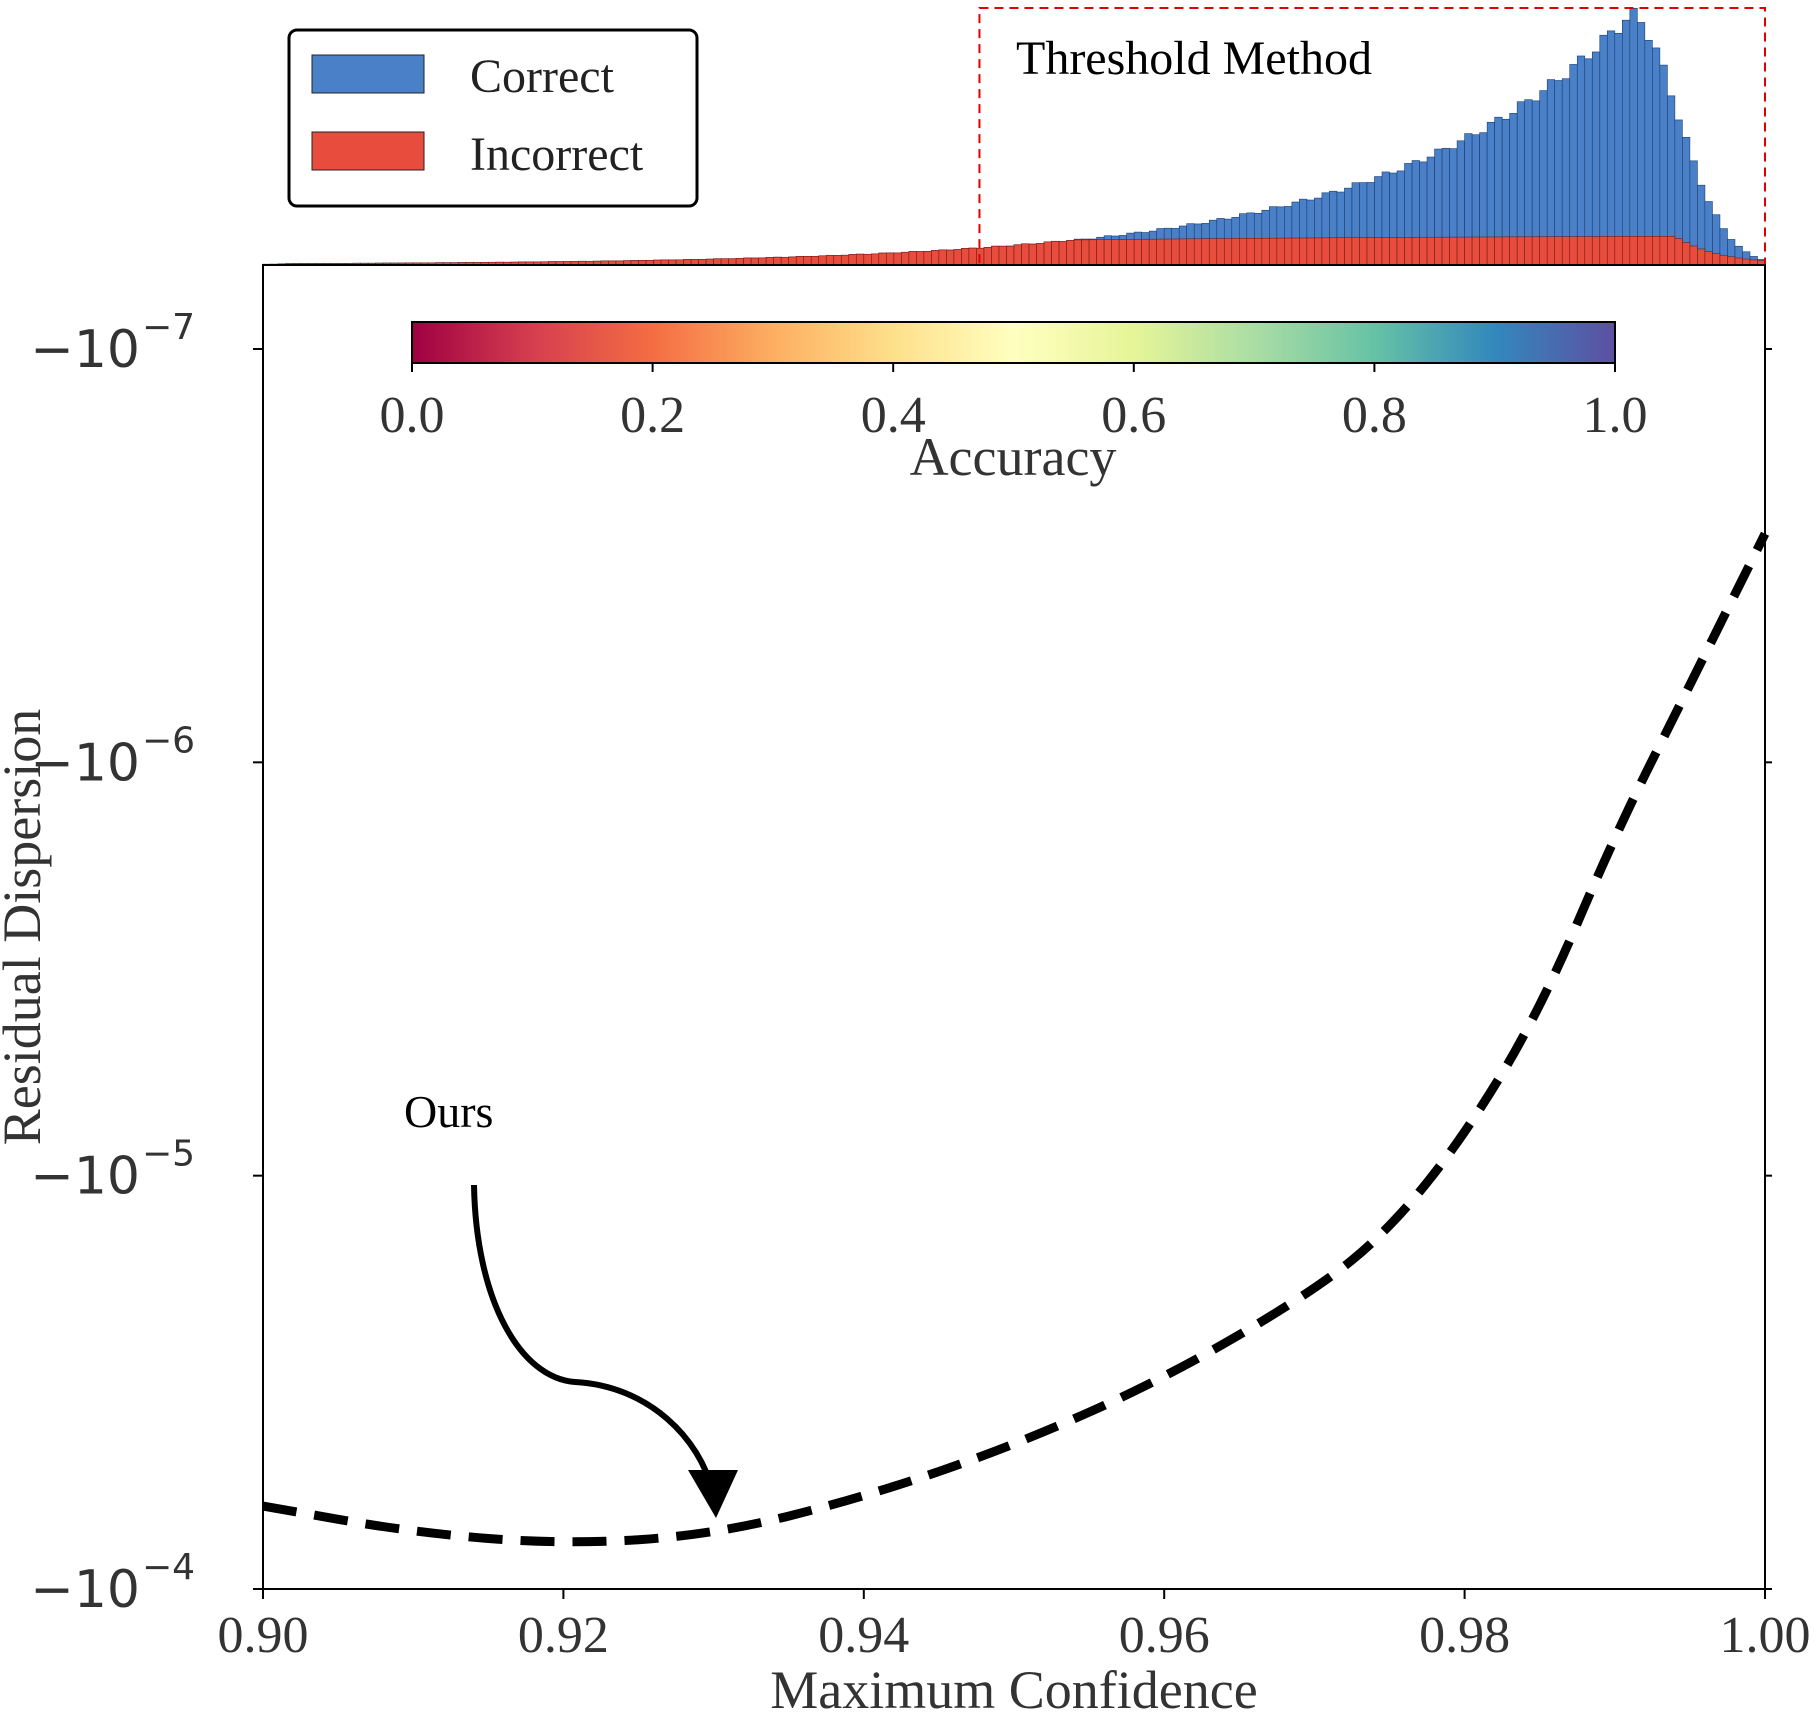  What do you see at coordinates (448, 1111) in the screenshot?
I see `ours-annotation-label: Ours` at bounding box center [448, 1111].